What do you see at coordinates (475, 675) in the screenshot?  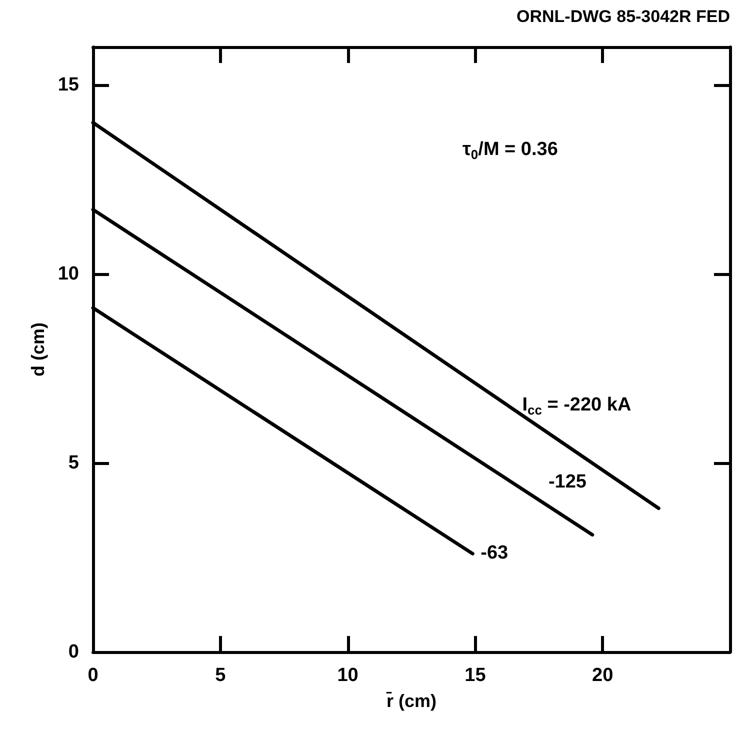 I see `x-tick-label: 15` at bounding box center [475, 675].